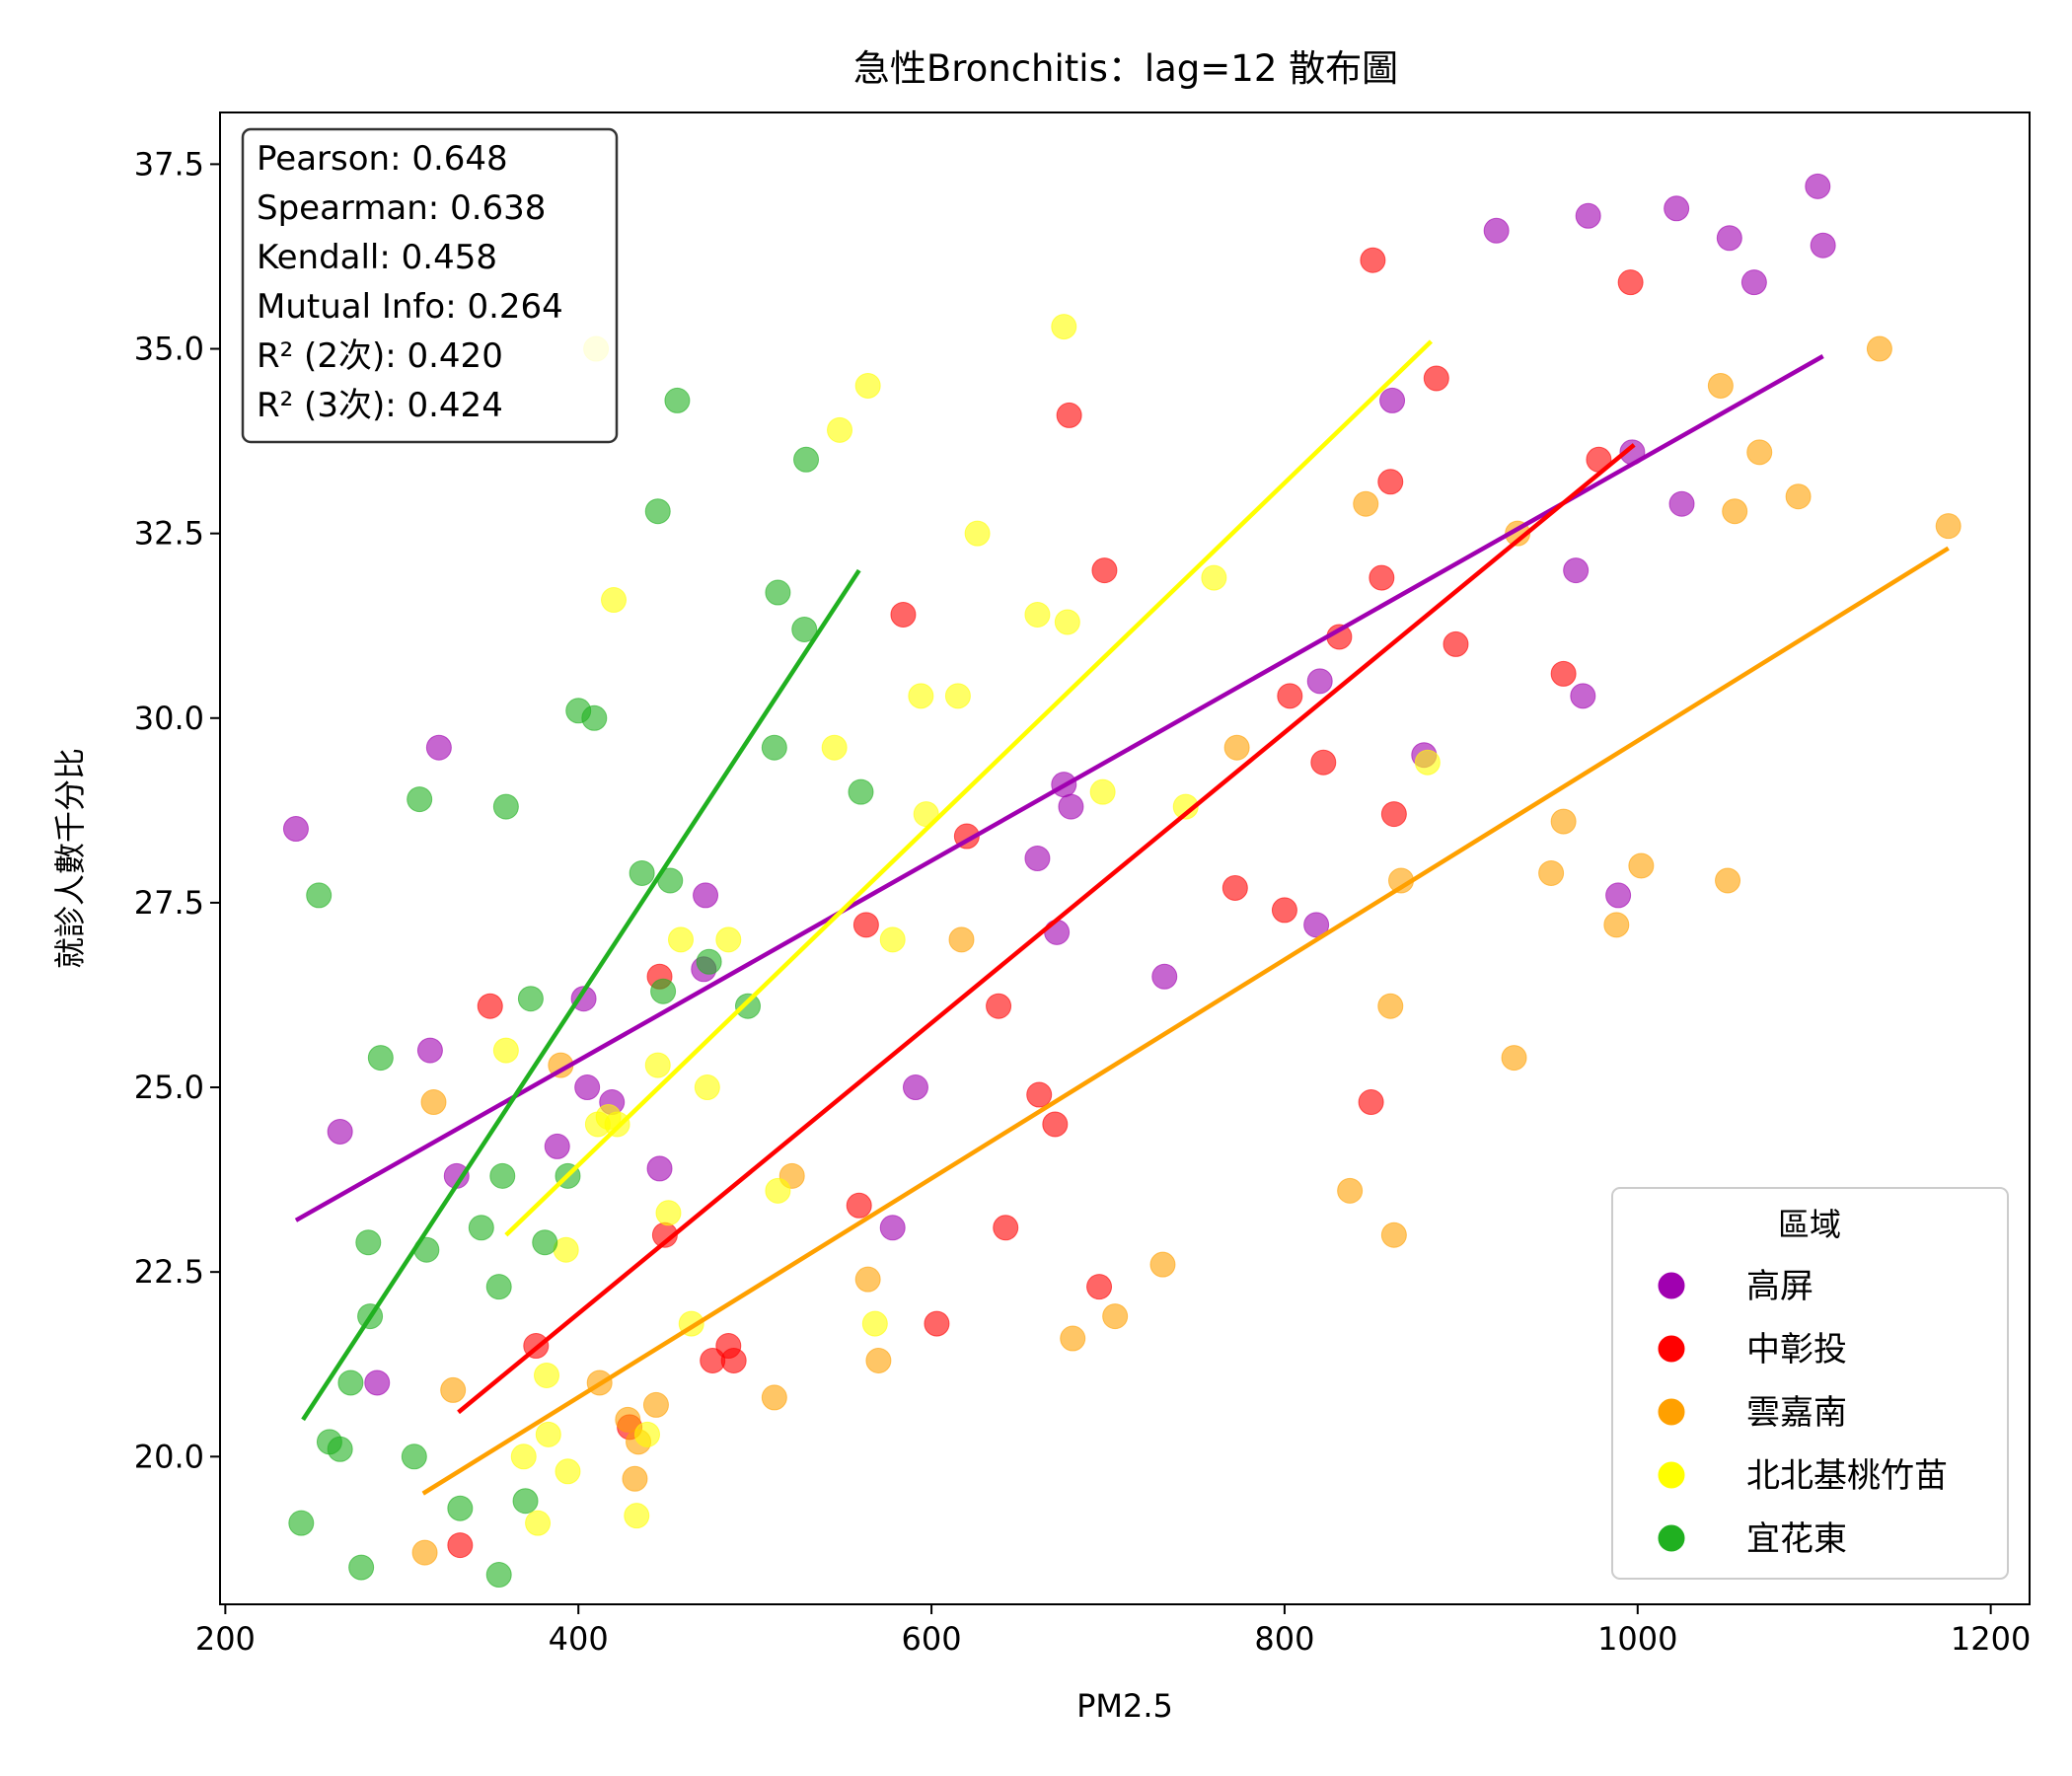  I want to click on x-tick-label-600: 600, so click(932, 1639).